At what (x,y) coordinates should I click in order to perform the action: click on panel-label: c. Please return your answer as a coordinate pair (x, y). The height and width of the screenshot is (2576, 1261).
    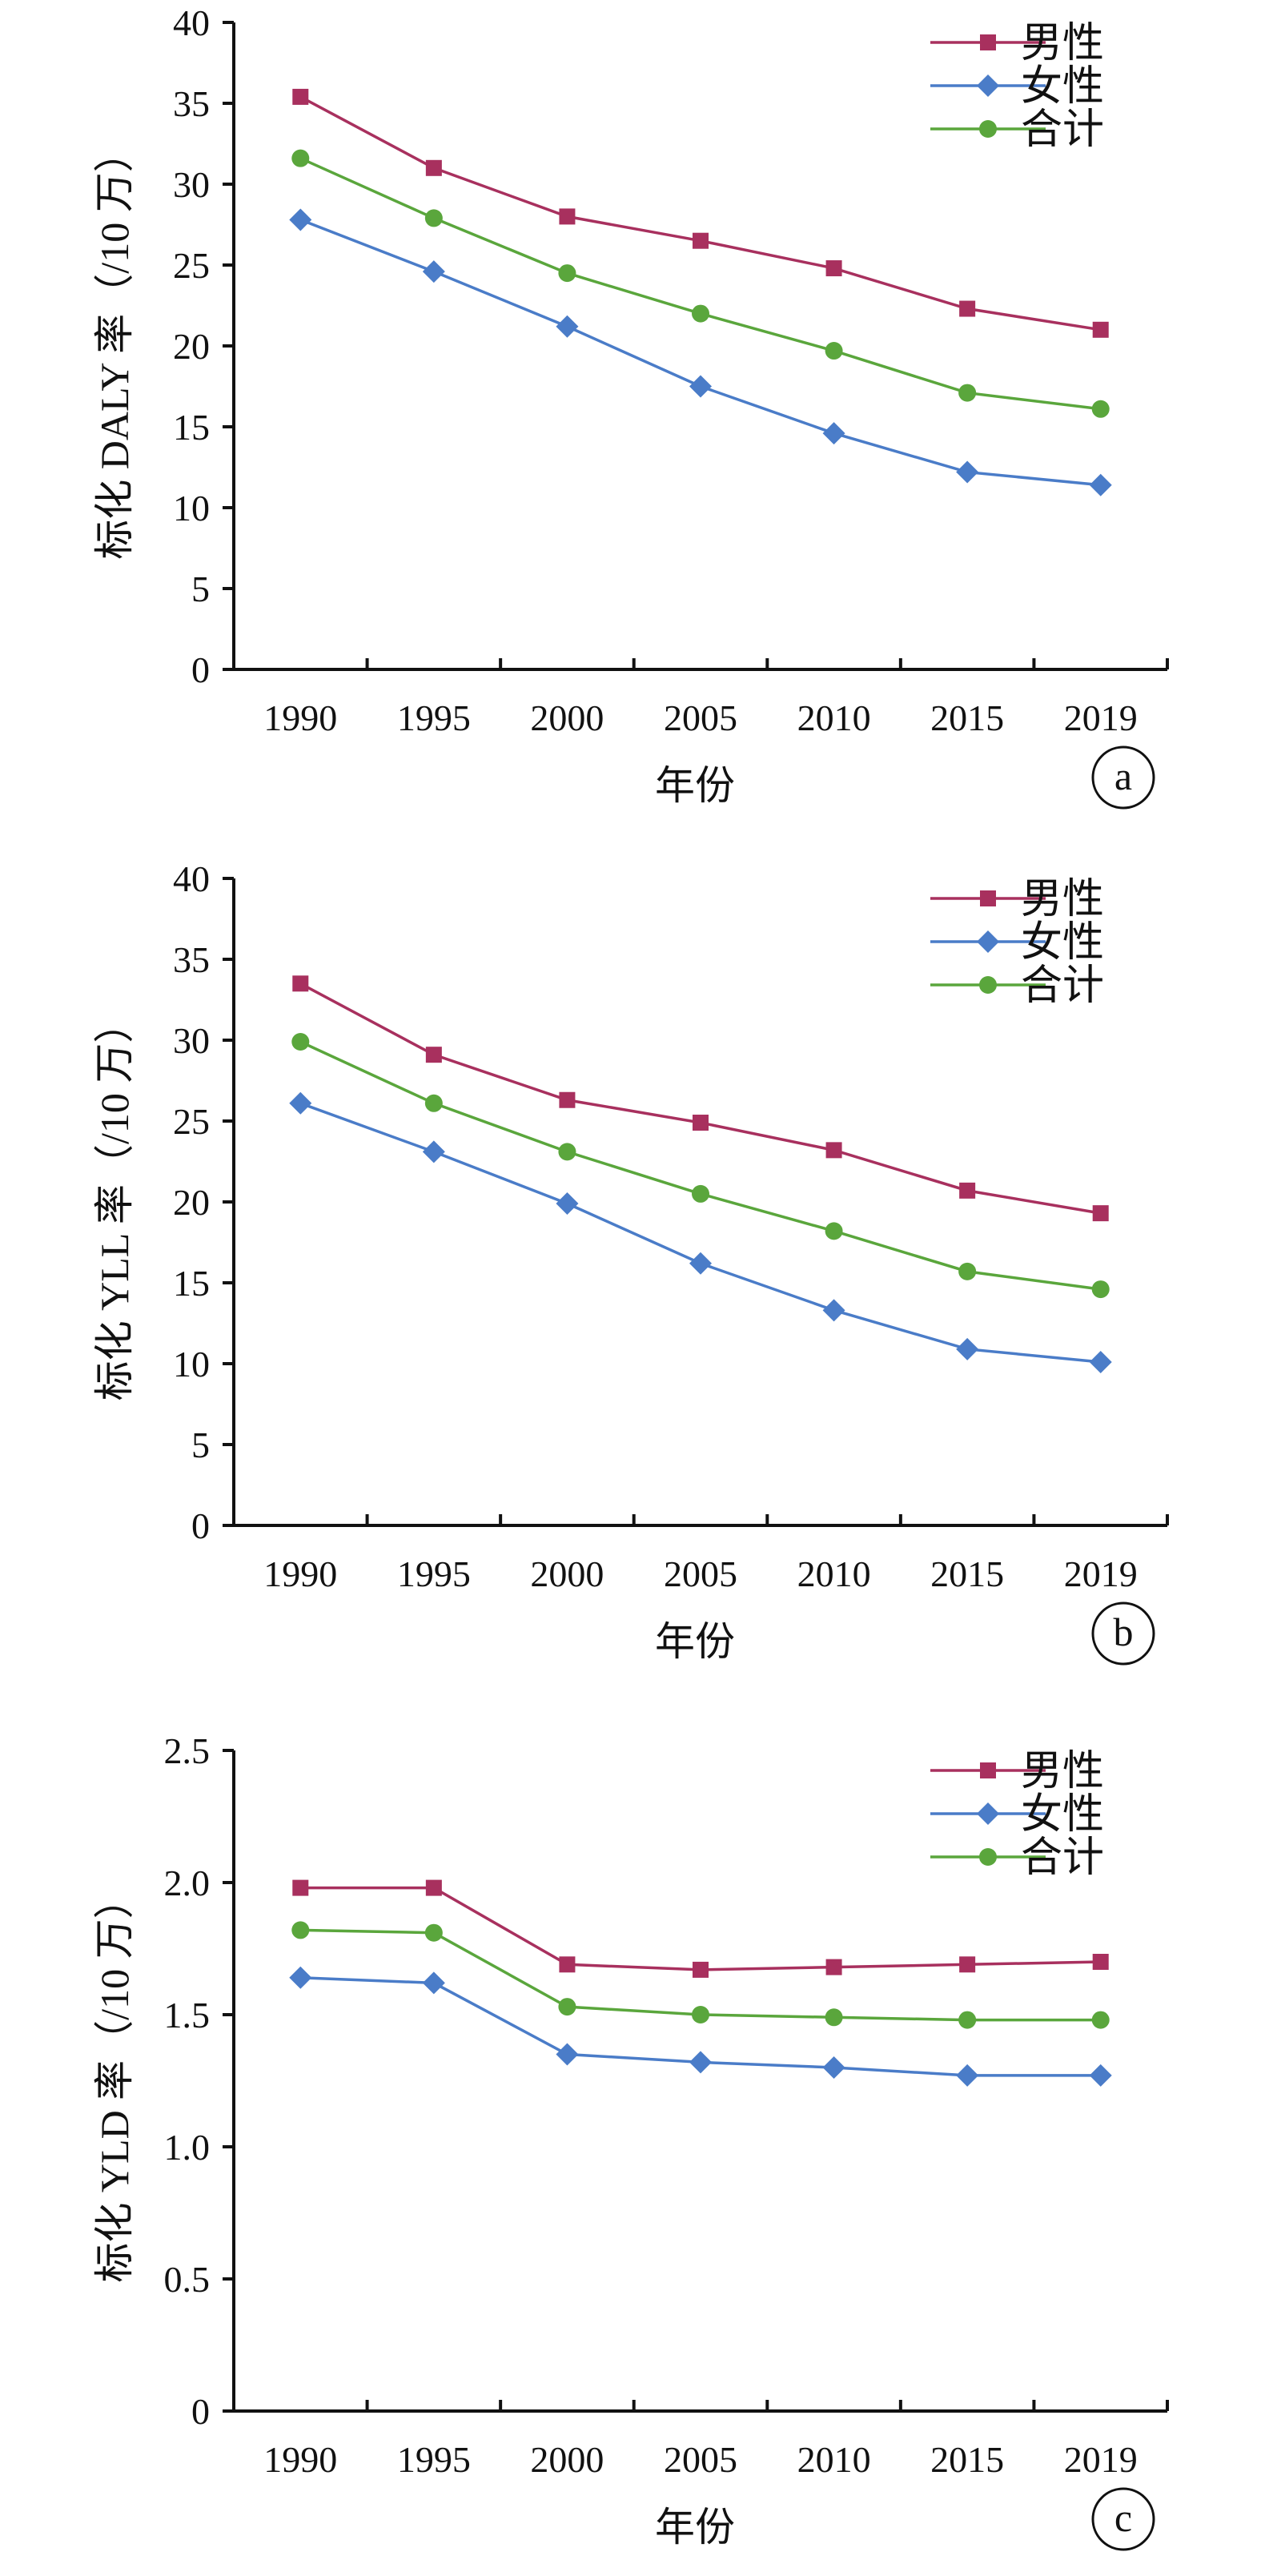
    Looking at the image, I should click on (1123, 2517).